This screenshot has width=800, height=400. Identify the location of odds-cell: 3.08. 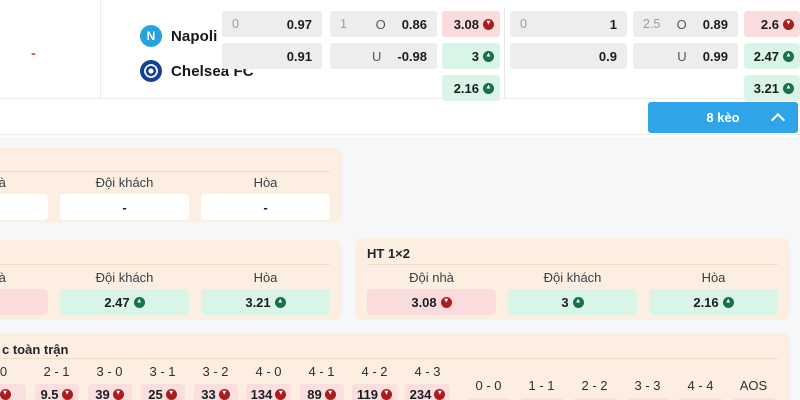
(431, 302).